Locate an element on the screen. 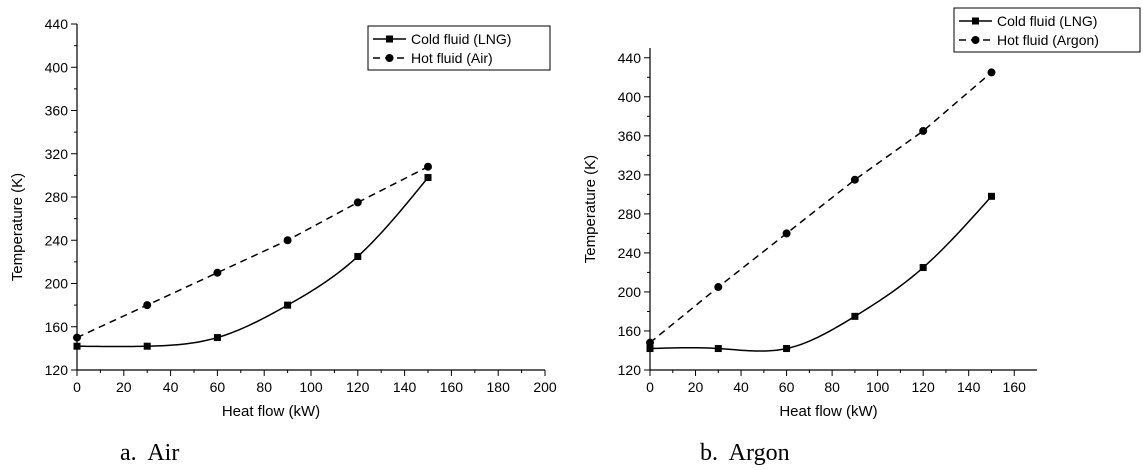 This screenshot has width=1143, height=470. panel-caption: b. Argon is located at coordinates (745, 453).